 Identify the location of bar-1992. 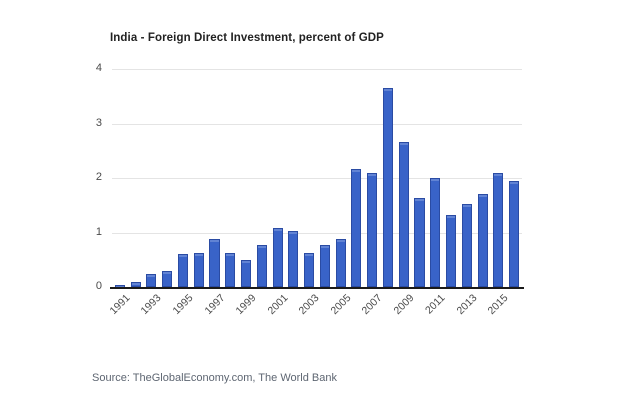
(135, 284).